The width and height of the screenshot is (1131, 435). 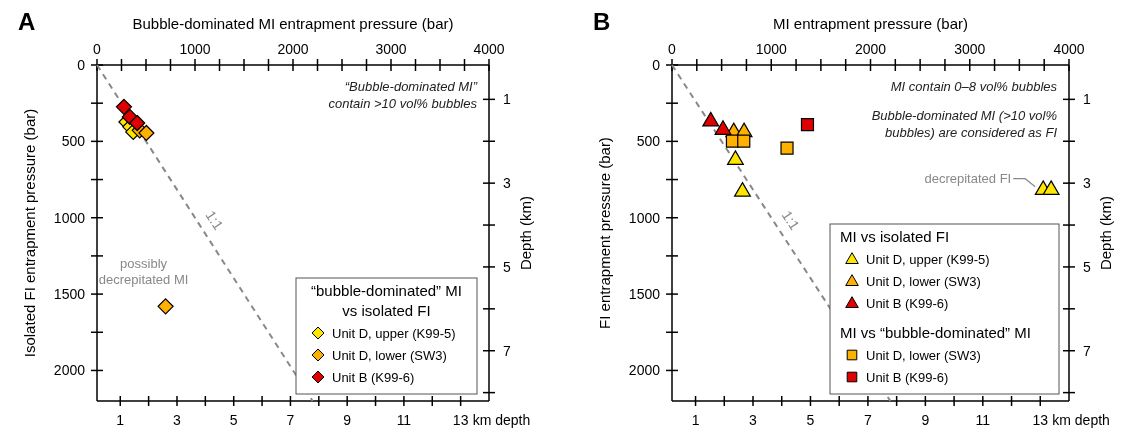 What do you see at coordinates (604, 233) in the screenshot?
I see `y-axis-title: FI entrapment pressure (bar)` at bounding box center [604, 233].